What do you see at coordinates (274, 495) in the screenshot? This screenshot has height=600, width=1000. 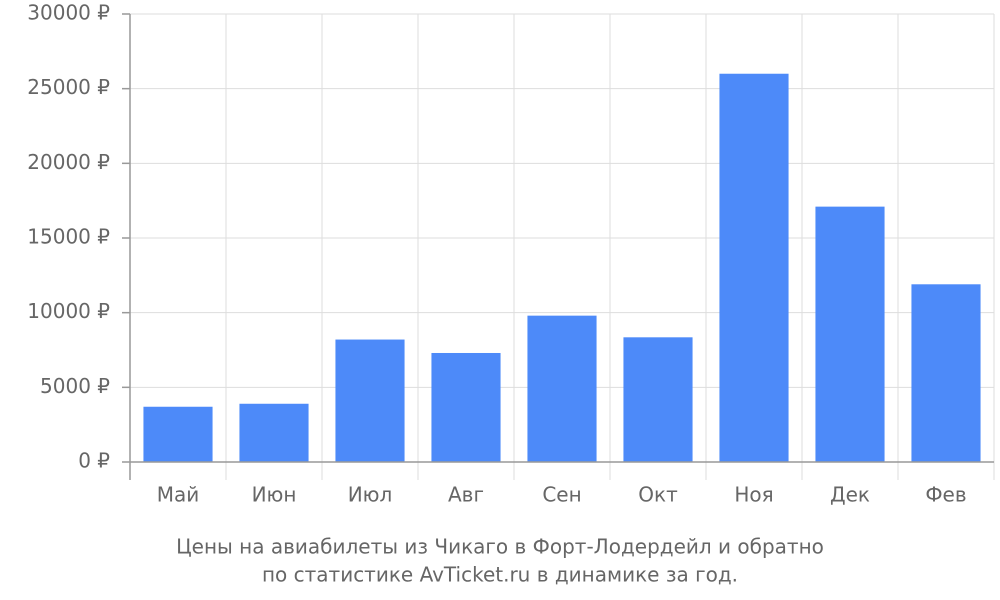 I see `x-tick-label: Июн` at bounding box center [274, 495].